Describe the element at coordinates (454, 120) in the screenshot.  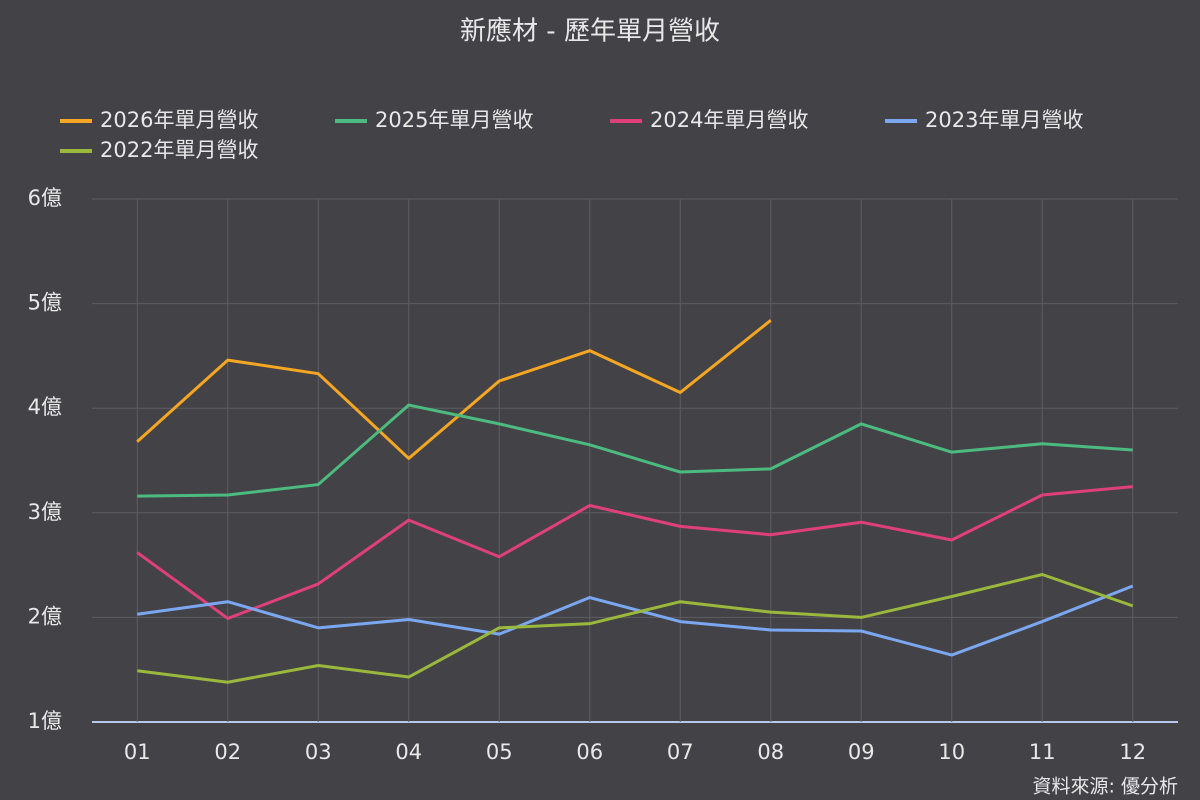
I see `legend-label: 2025年單月營收` at that location.